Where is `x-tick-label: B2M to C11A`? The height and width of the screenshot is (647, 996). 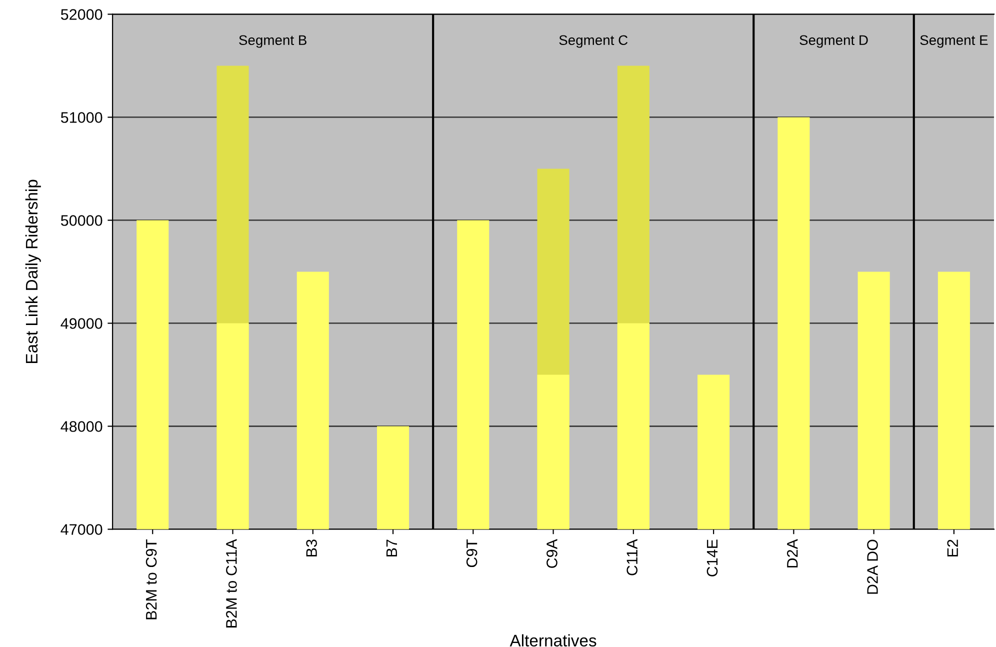 x-tick-label: B2M to C11A is located at coordinates (231, 583).